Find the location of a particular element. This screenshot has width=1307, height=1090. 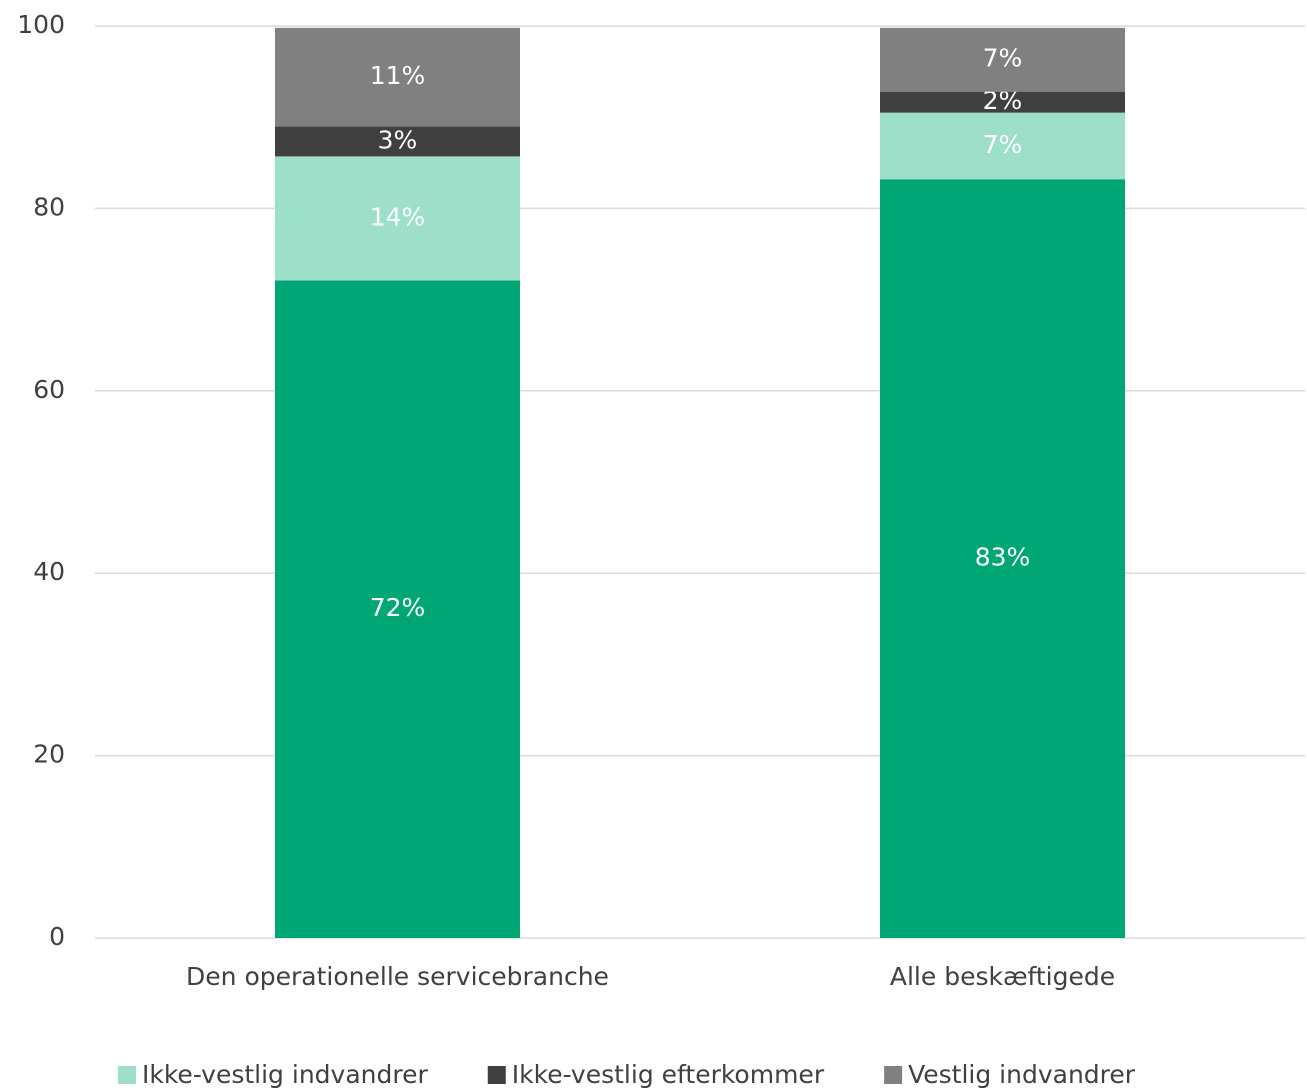

y-tick-label: 0 is located at coordinates (57, 936).